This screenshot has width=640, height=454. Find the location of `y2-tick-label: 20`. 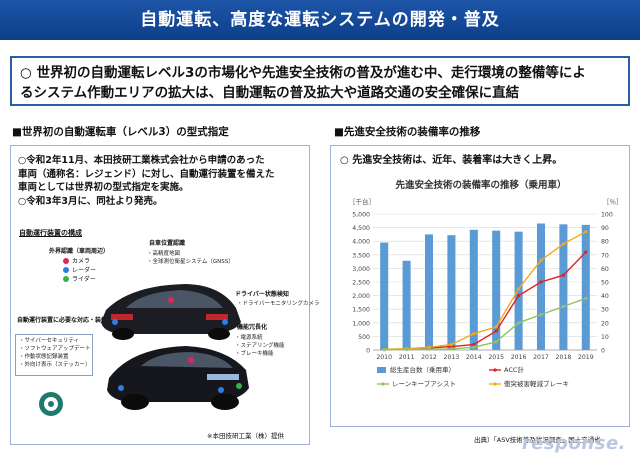

y2-tick-label: 20 is located at coordinates (605, 323).